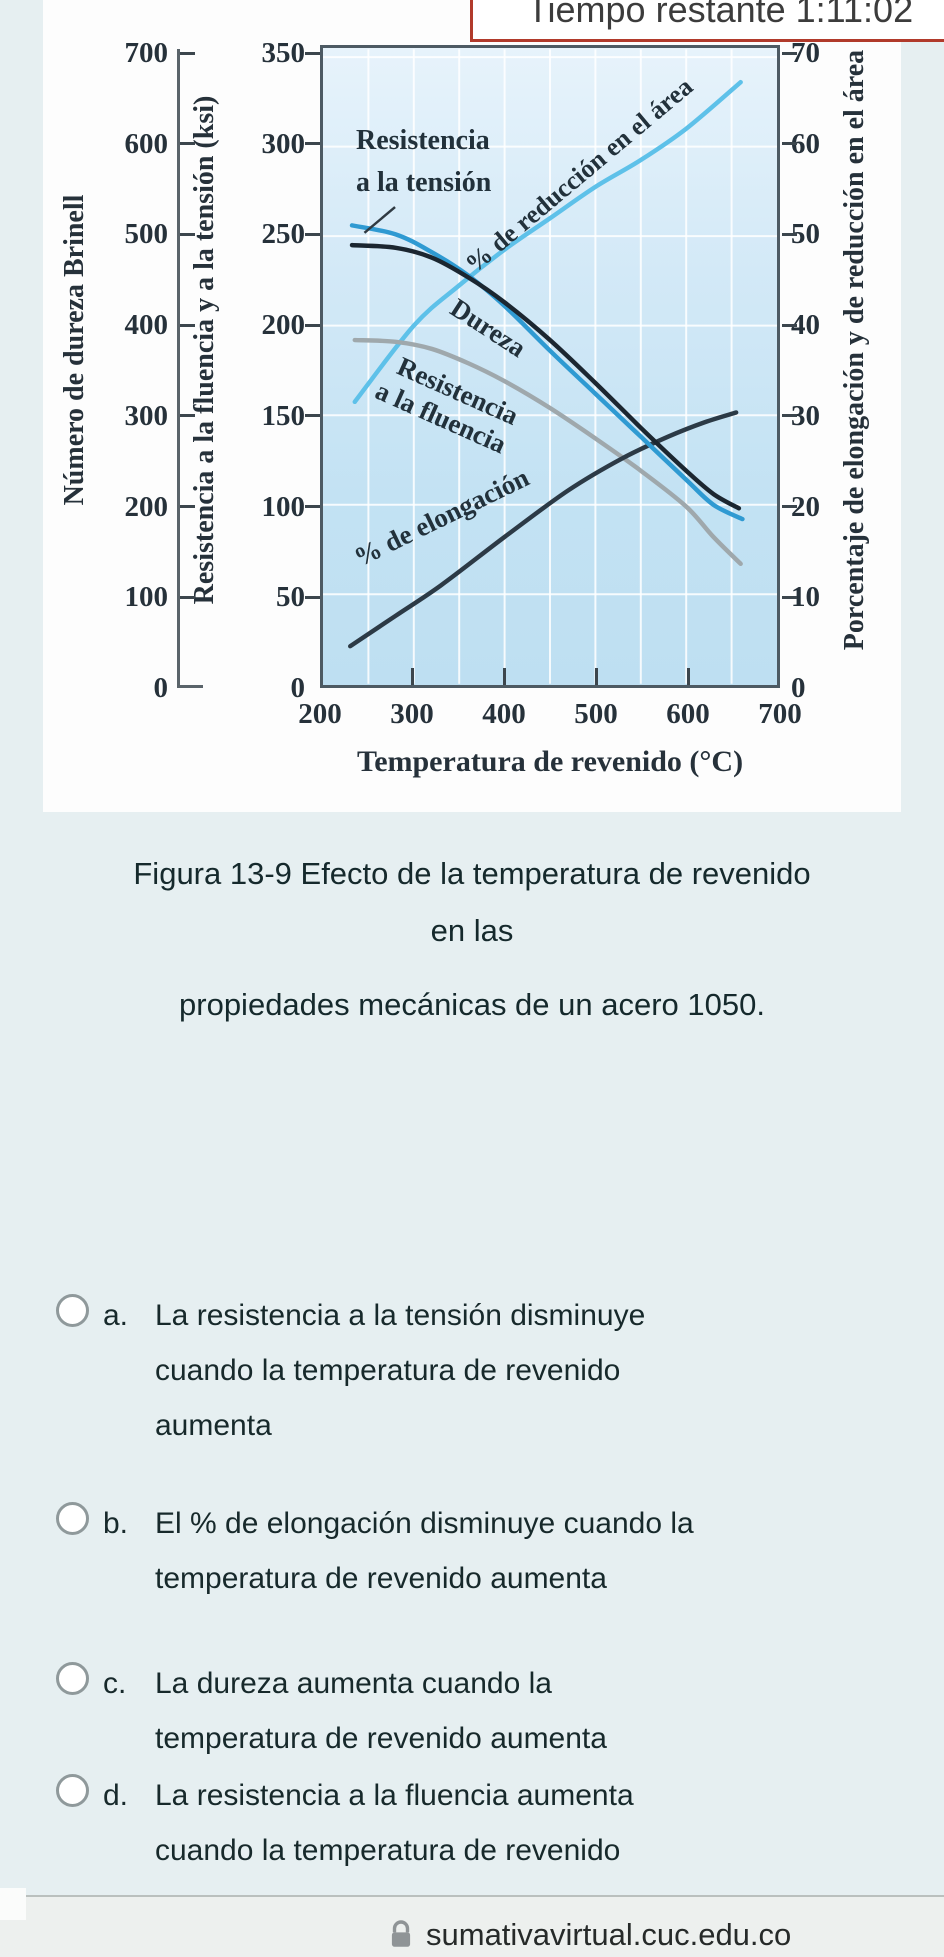 The image size is (944, 1957). I want to click on ksi-tick-label: 200, so click(283, 325).